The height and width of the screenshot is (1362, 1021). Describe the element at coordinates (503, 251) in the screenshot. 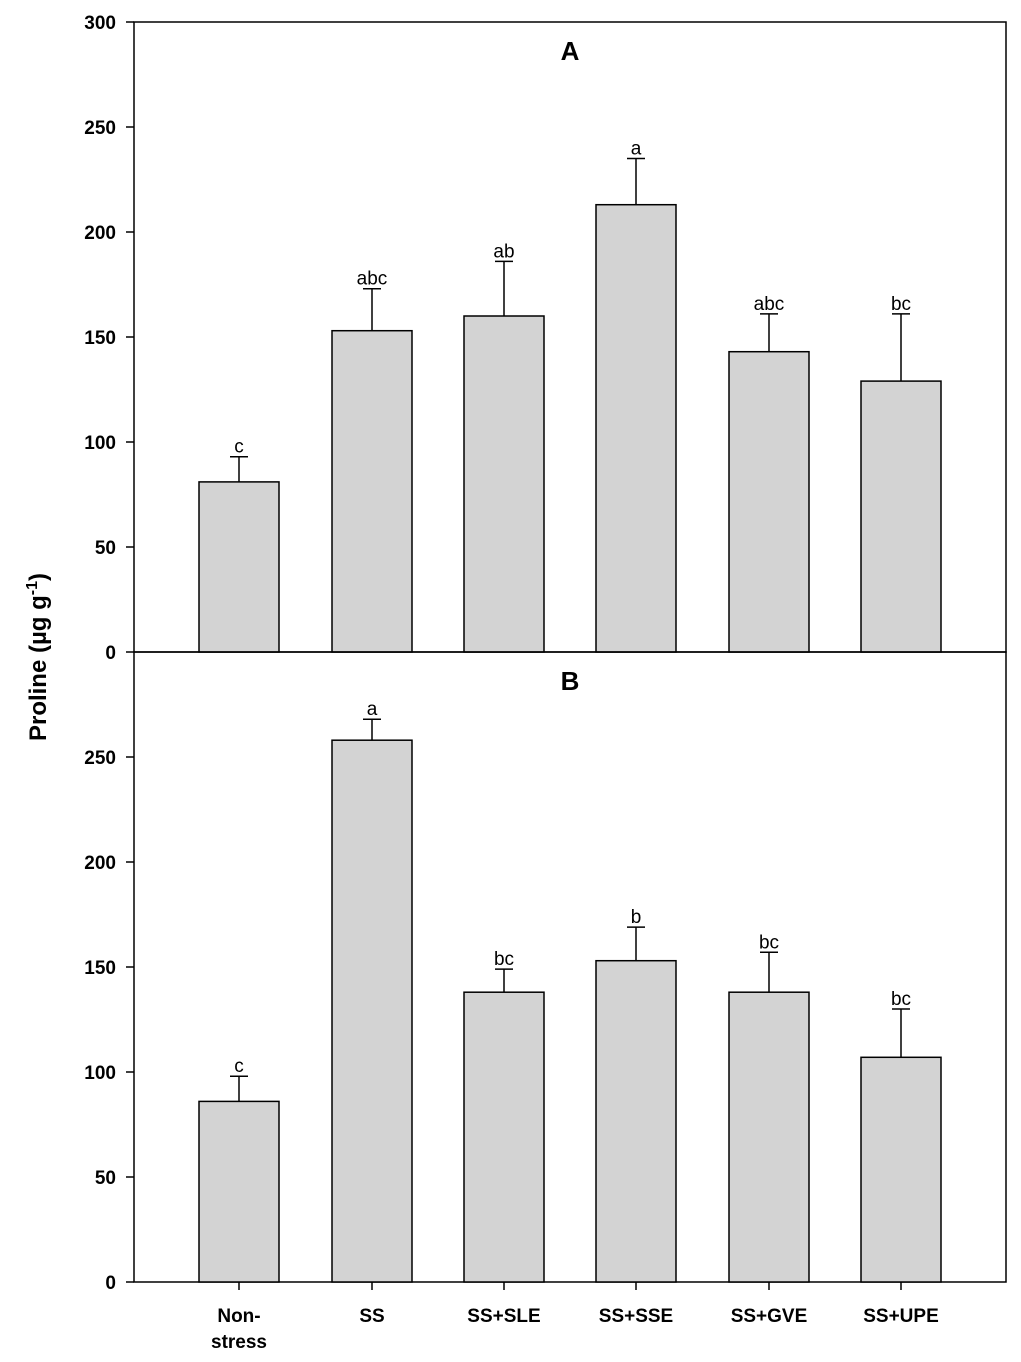

I see `significance-letter: ab` at that location.